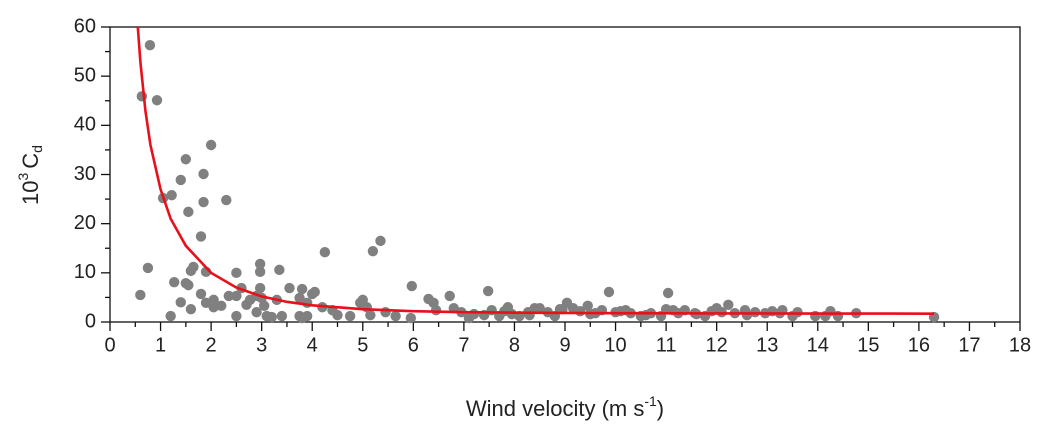 The width and height of the screenshot is (1040, 424). I want to click on y-tick-label: 0, so click(90, 321).